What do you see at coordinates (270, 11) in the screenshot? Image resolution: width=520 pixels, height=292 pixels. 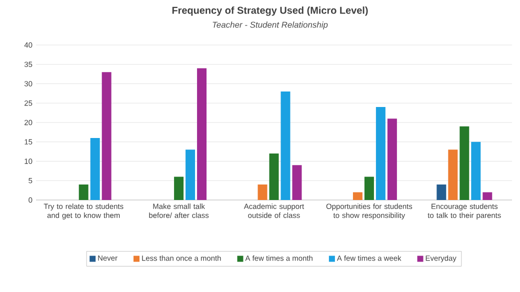 I see `chart-title: Frequency of Strategy Used (Micro Level)` at bounding box center [270, 11].